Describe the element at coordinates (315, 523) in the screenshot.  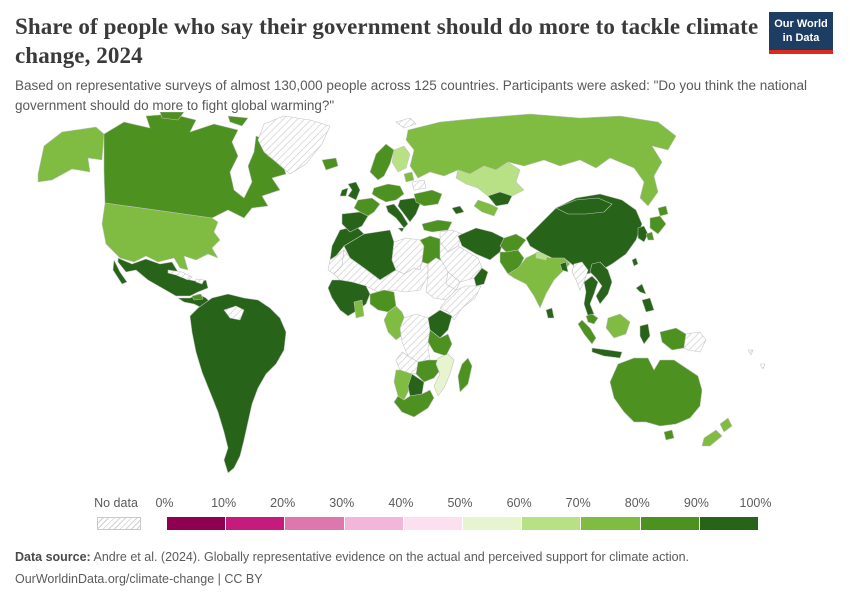
I see `legend-bin-20-30%` at that location.